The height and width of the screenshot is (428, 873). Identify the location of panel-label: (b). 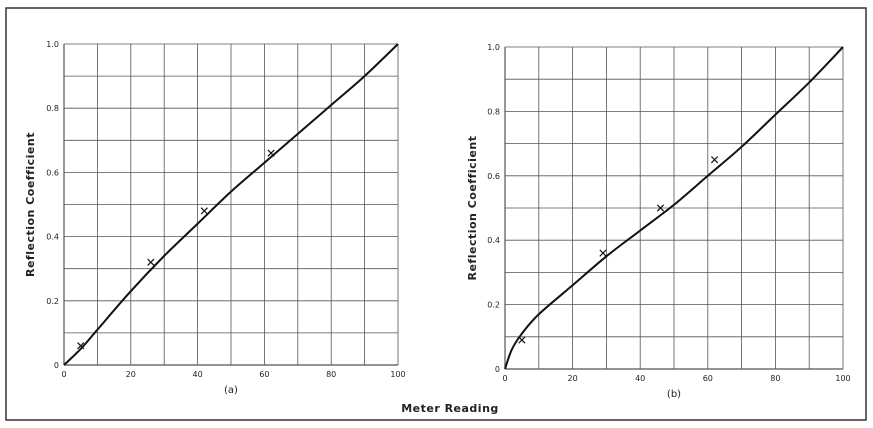
(674, 394).